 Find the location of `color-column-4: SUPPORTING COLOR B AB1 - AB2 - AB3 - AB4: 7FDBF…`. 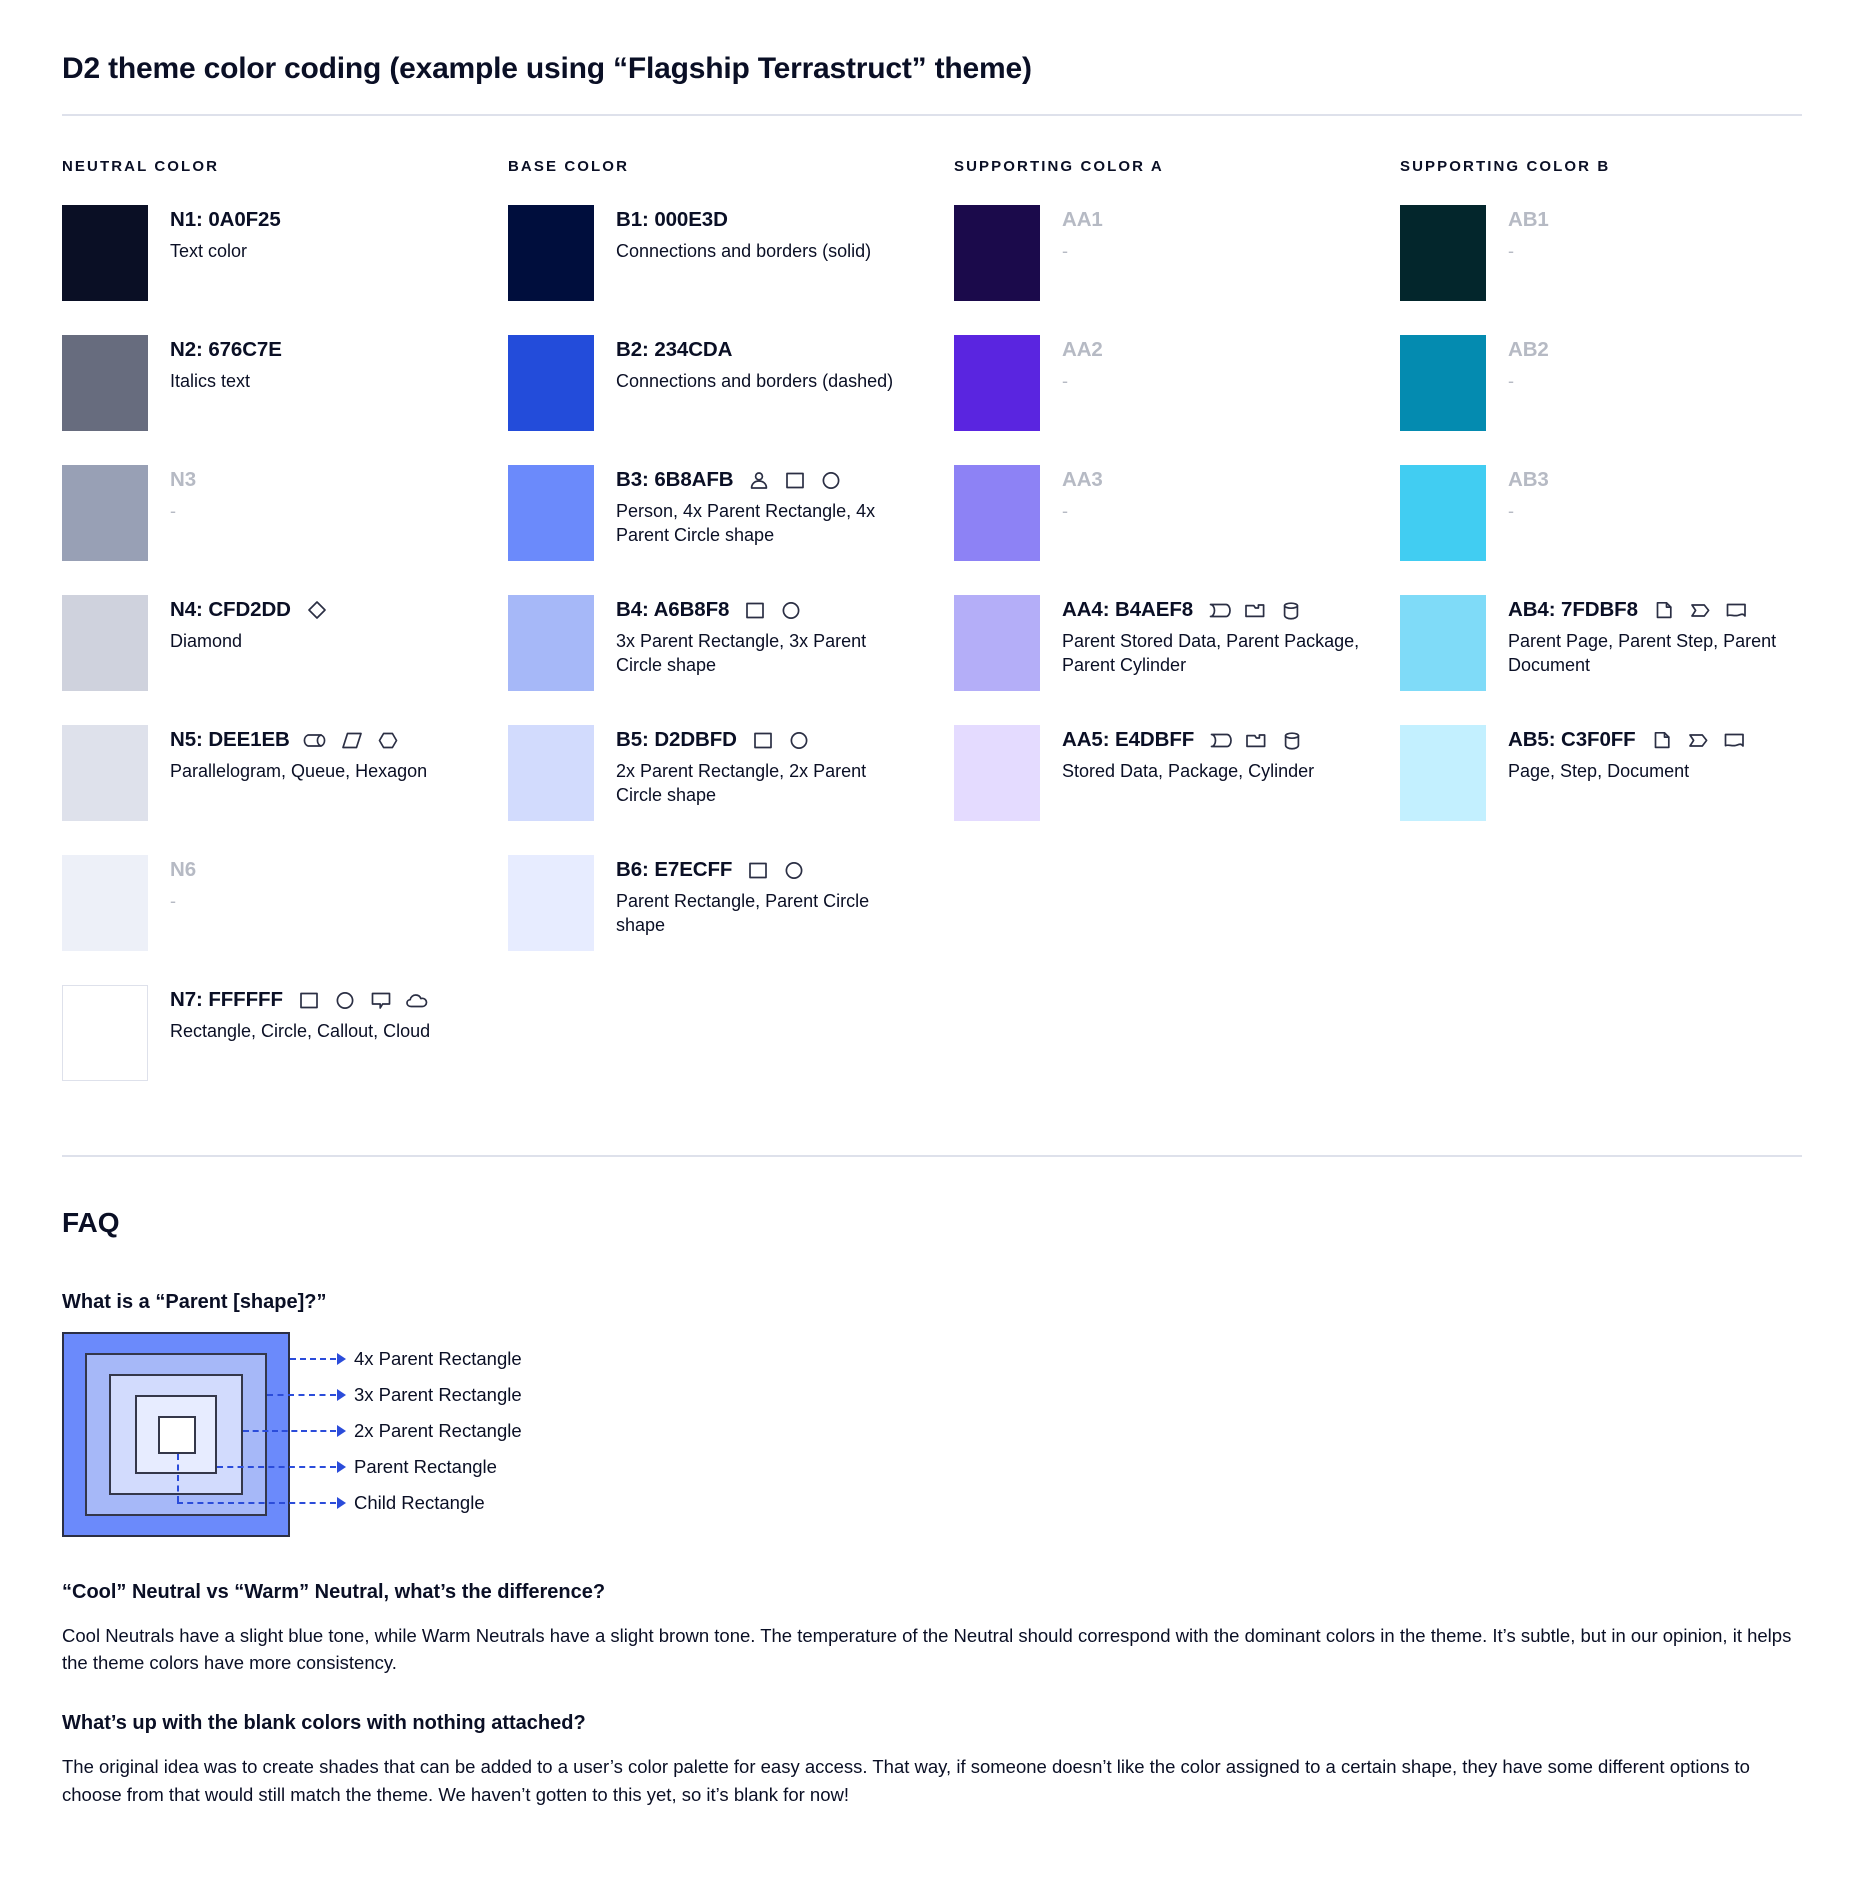

color-column-4: SUPPORTING COLOR B AB1 - AB2 - AB3 - AB4: 7FDBF… is located at coordinates (1623, 506).